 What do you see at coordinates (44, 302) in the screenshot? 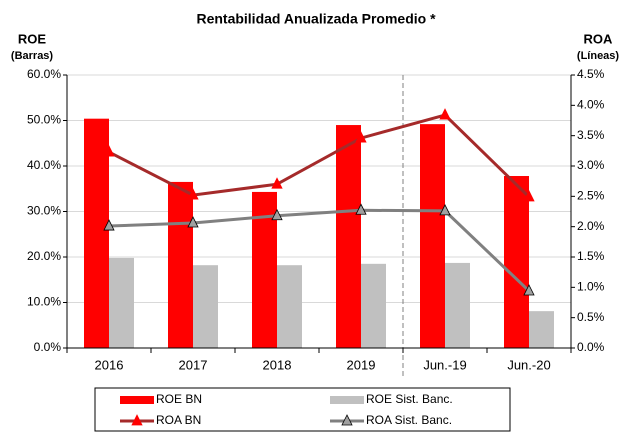
I see `y-tick-label: 10.0%` at bounding box center [44, 302].